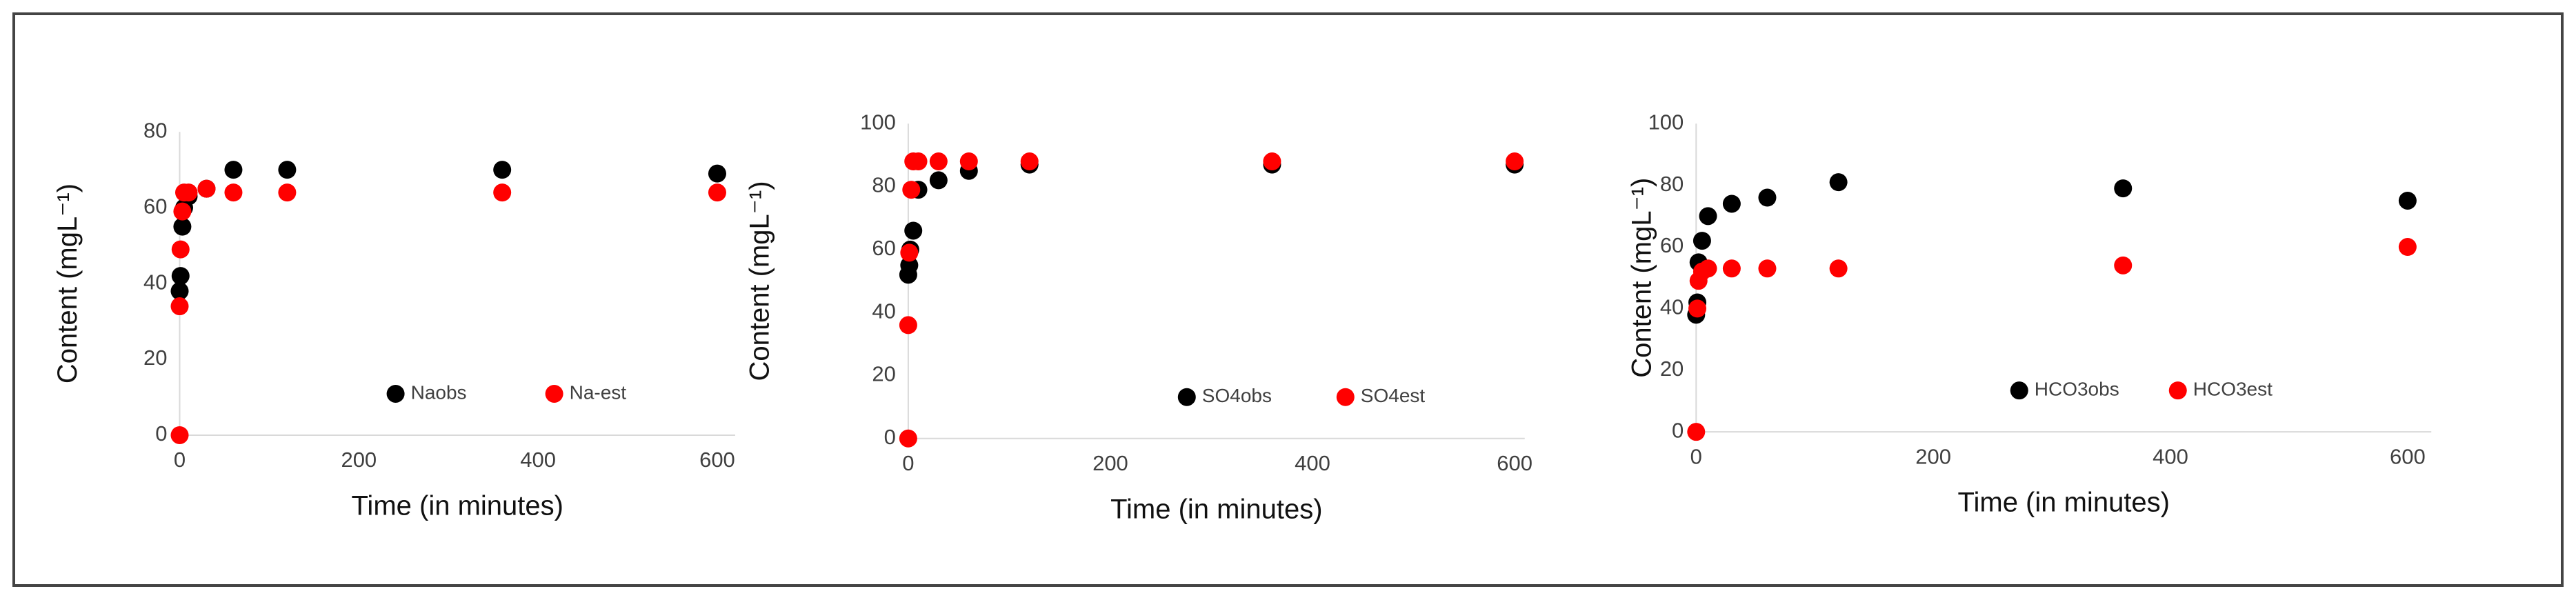 The width and height of the screenshot is (2576, 609). I want to click on legend-label: HCO3est, so click(2233, 389).